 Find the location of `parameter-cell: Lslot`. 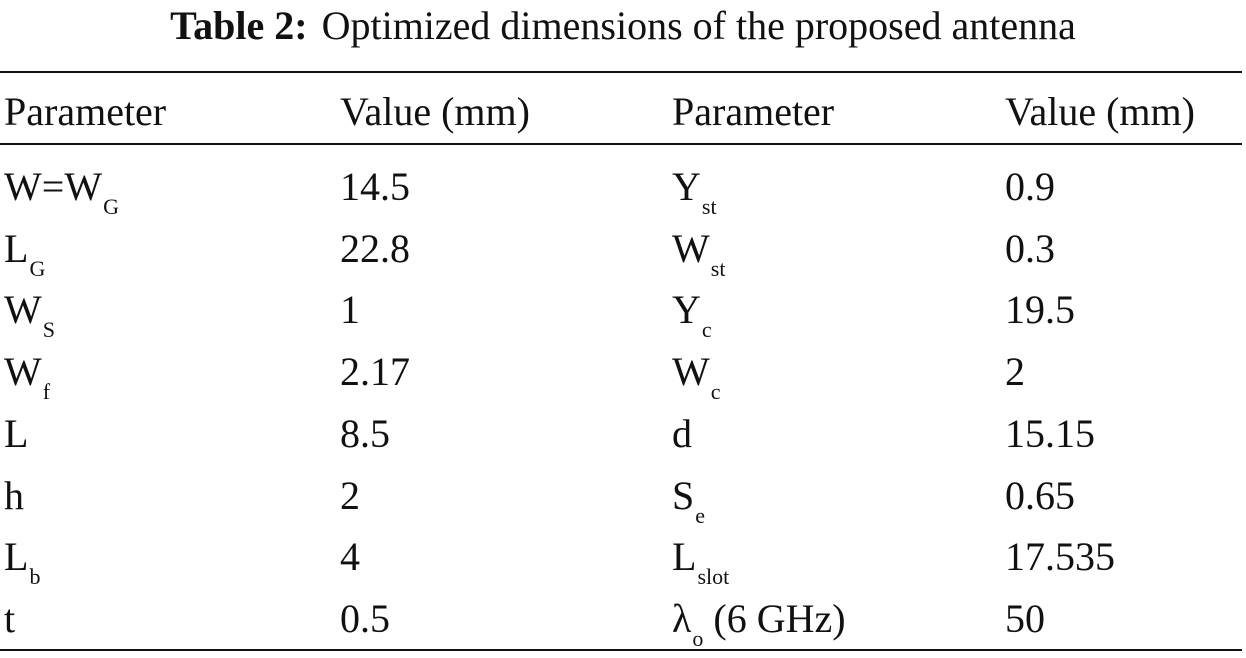

parameter-cell: Lslot is located at coordinates (700, 561).